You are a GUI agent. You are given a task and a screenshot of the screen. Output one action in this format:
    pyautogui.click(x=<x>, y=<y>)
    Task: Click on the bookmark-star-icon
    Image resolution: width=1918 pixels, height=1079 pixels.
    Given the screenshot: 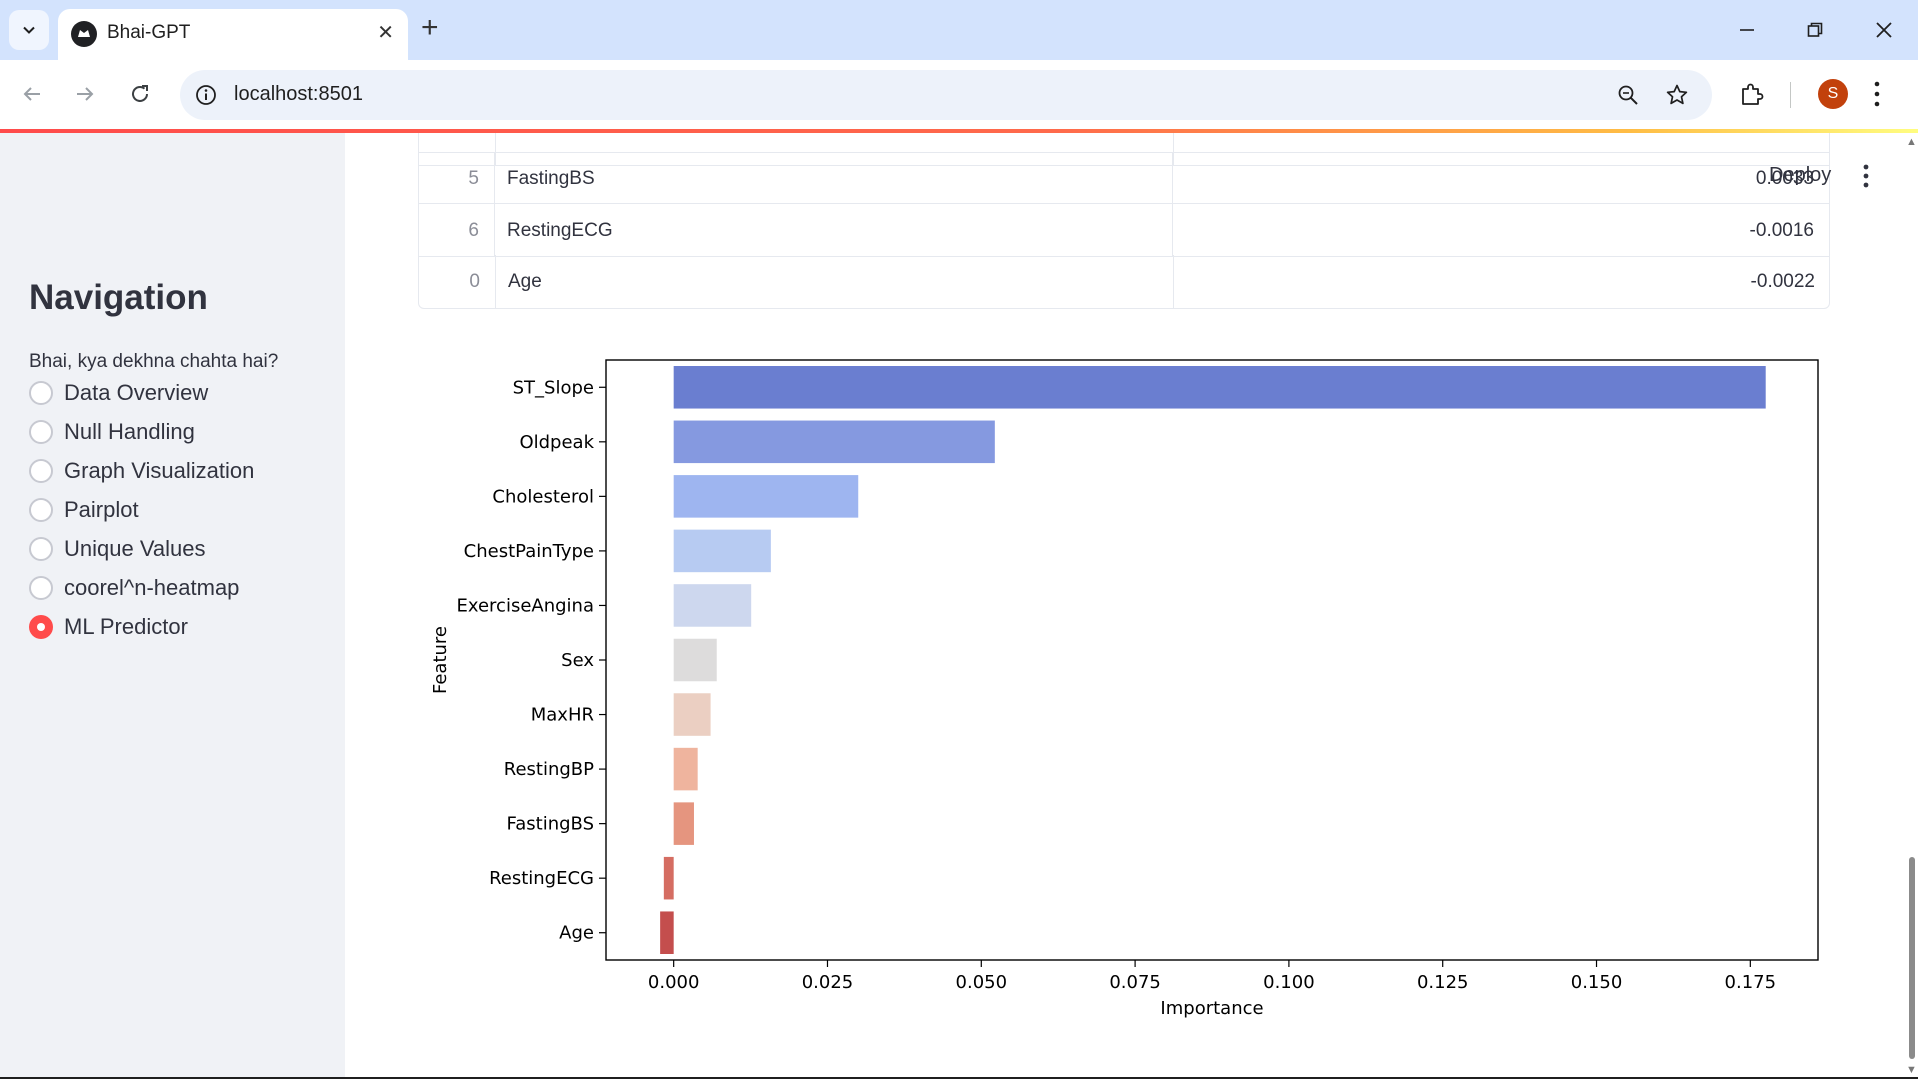 What is the action you would take?
    pyautogui.click(x=1677, y=95)
    